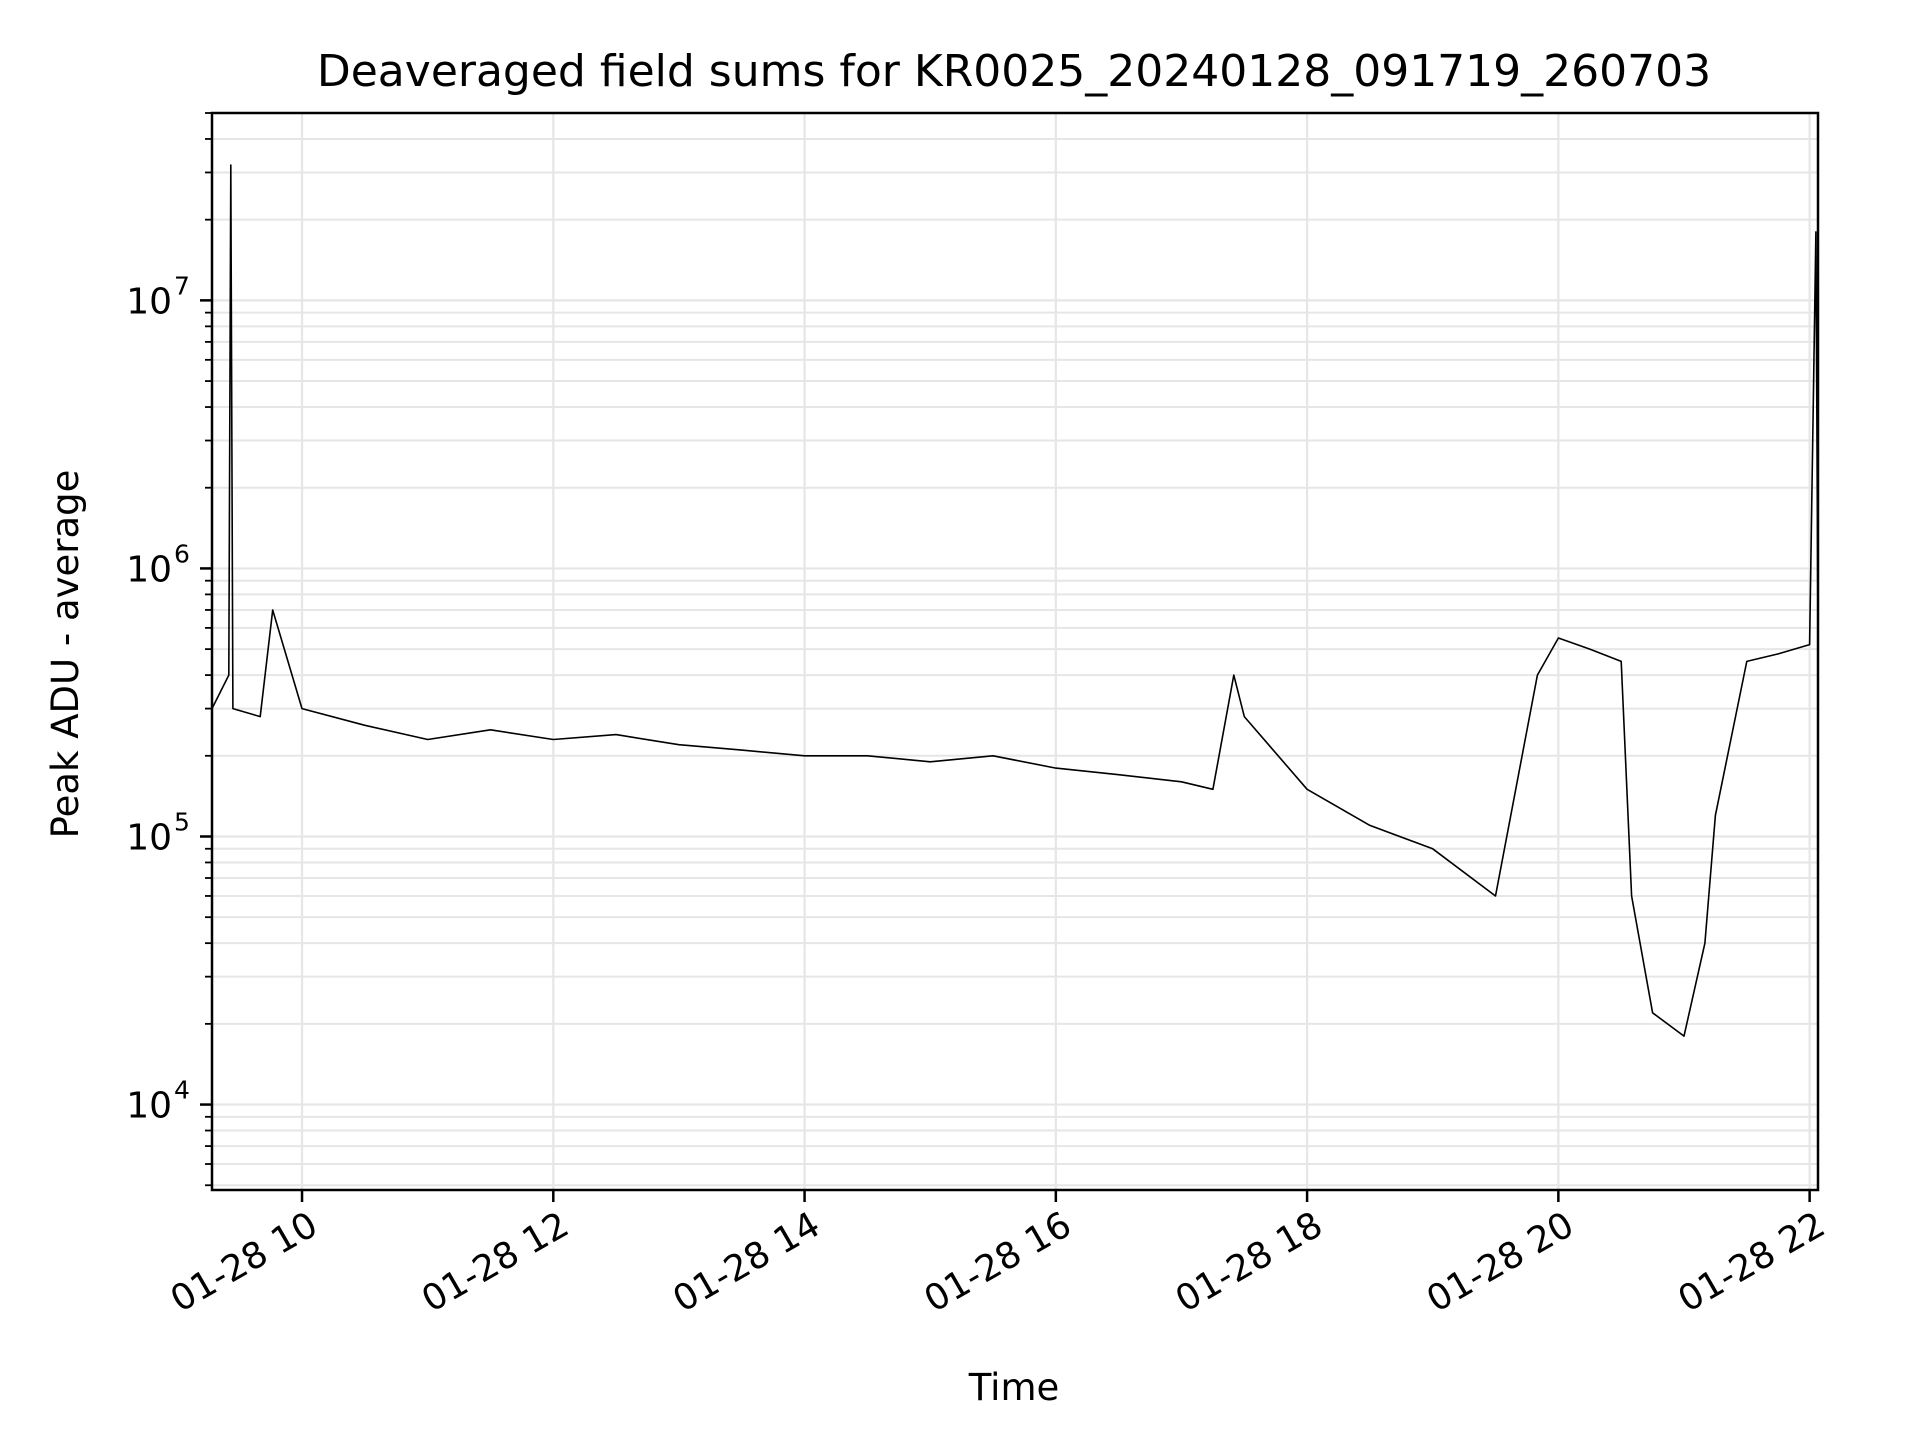 The image size is (1920, 1440). Describe the element at coordinates (1249, 1262) in the screenshot. I see `x-tick-label: 01-28 18` at that location.